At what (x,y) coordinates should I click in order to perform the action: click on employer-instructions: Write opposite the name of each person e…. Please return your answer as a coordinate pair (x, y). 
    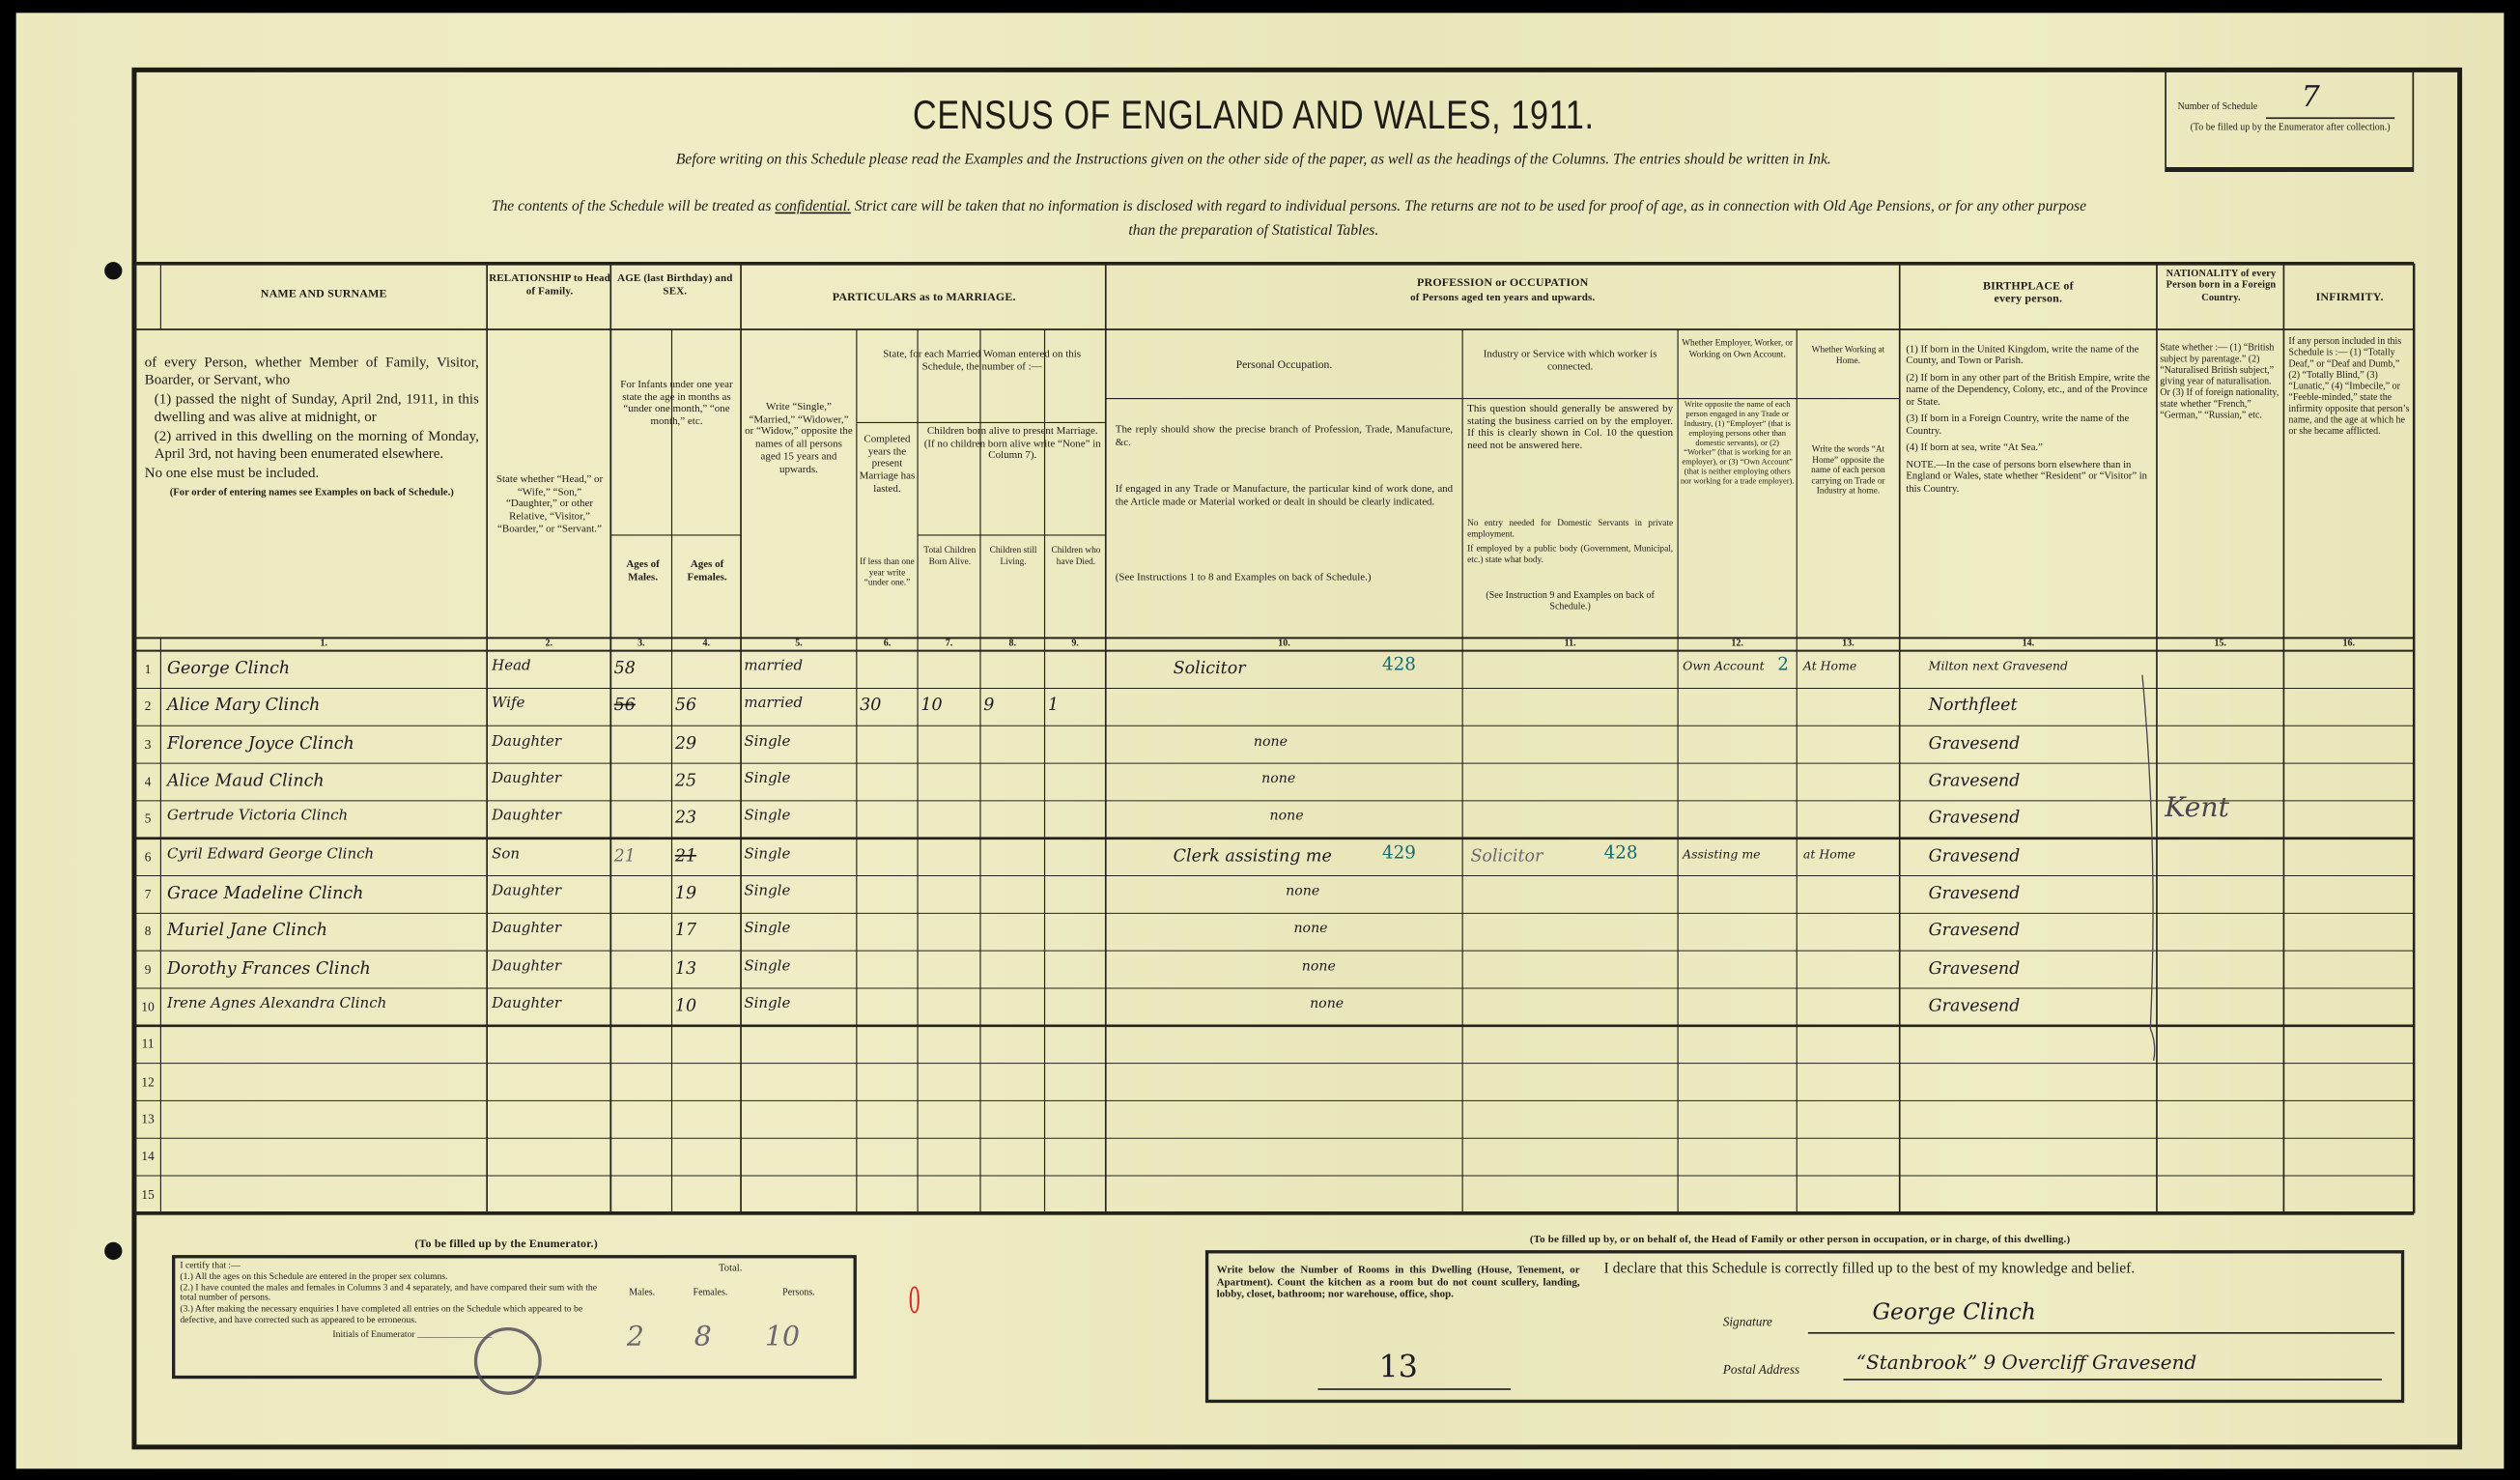
    Looking at the image, I should click on (1738, 444).